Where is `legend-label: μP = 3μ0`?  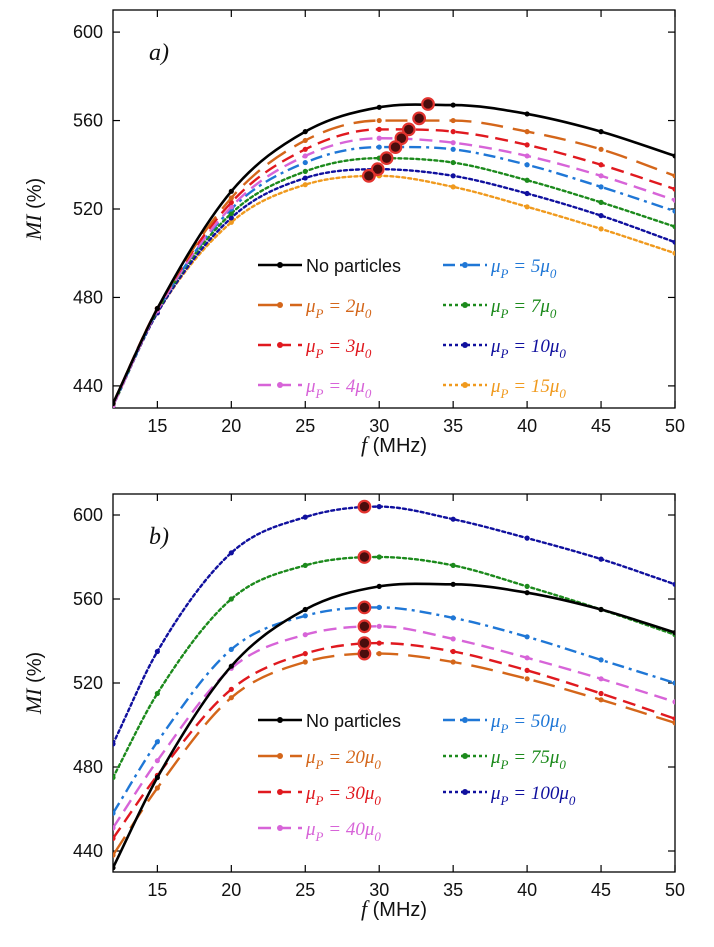 legend-label: μP = 3μ0 is located at coordinates (338, 348).